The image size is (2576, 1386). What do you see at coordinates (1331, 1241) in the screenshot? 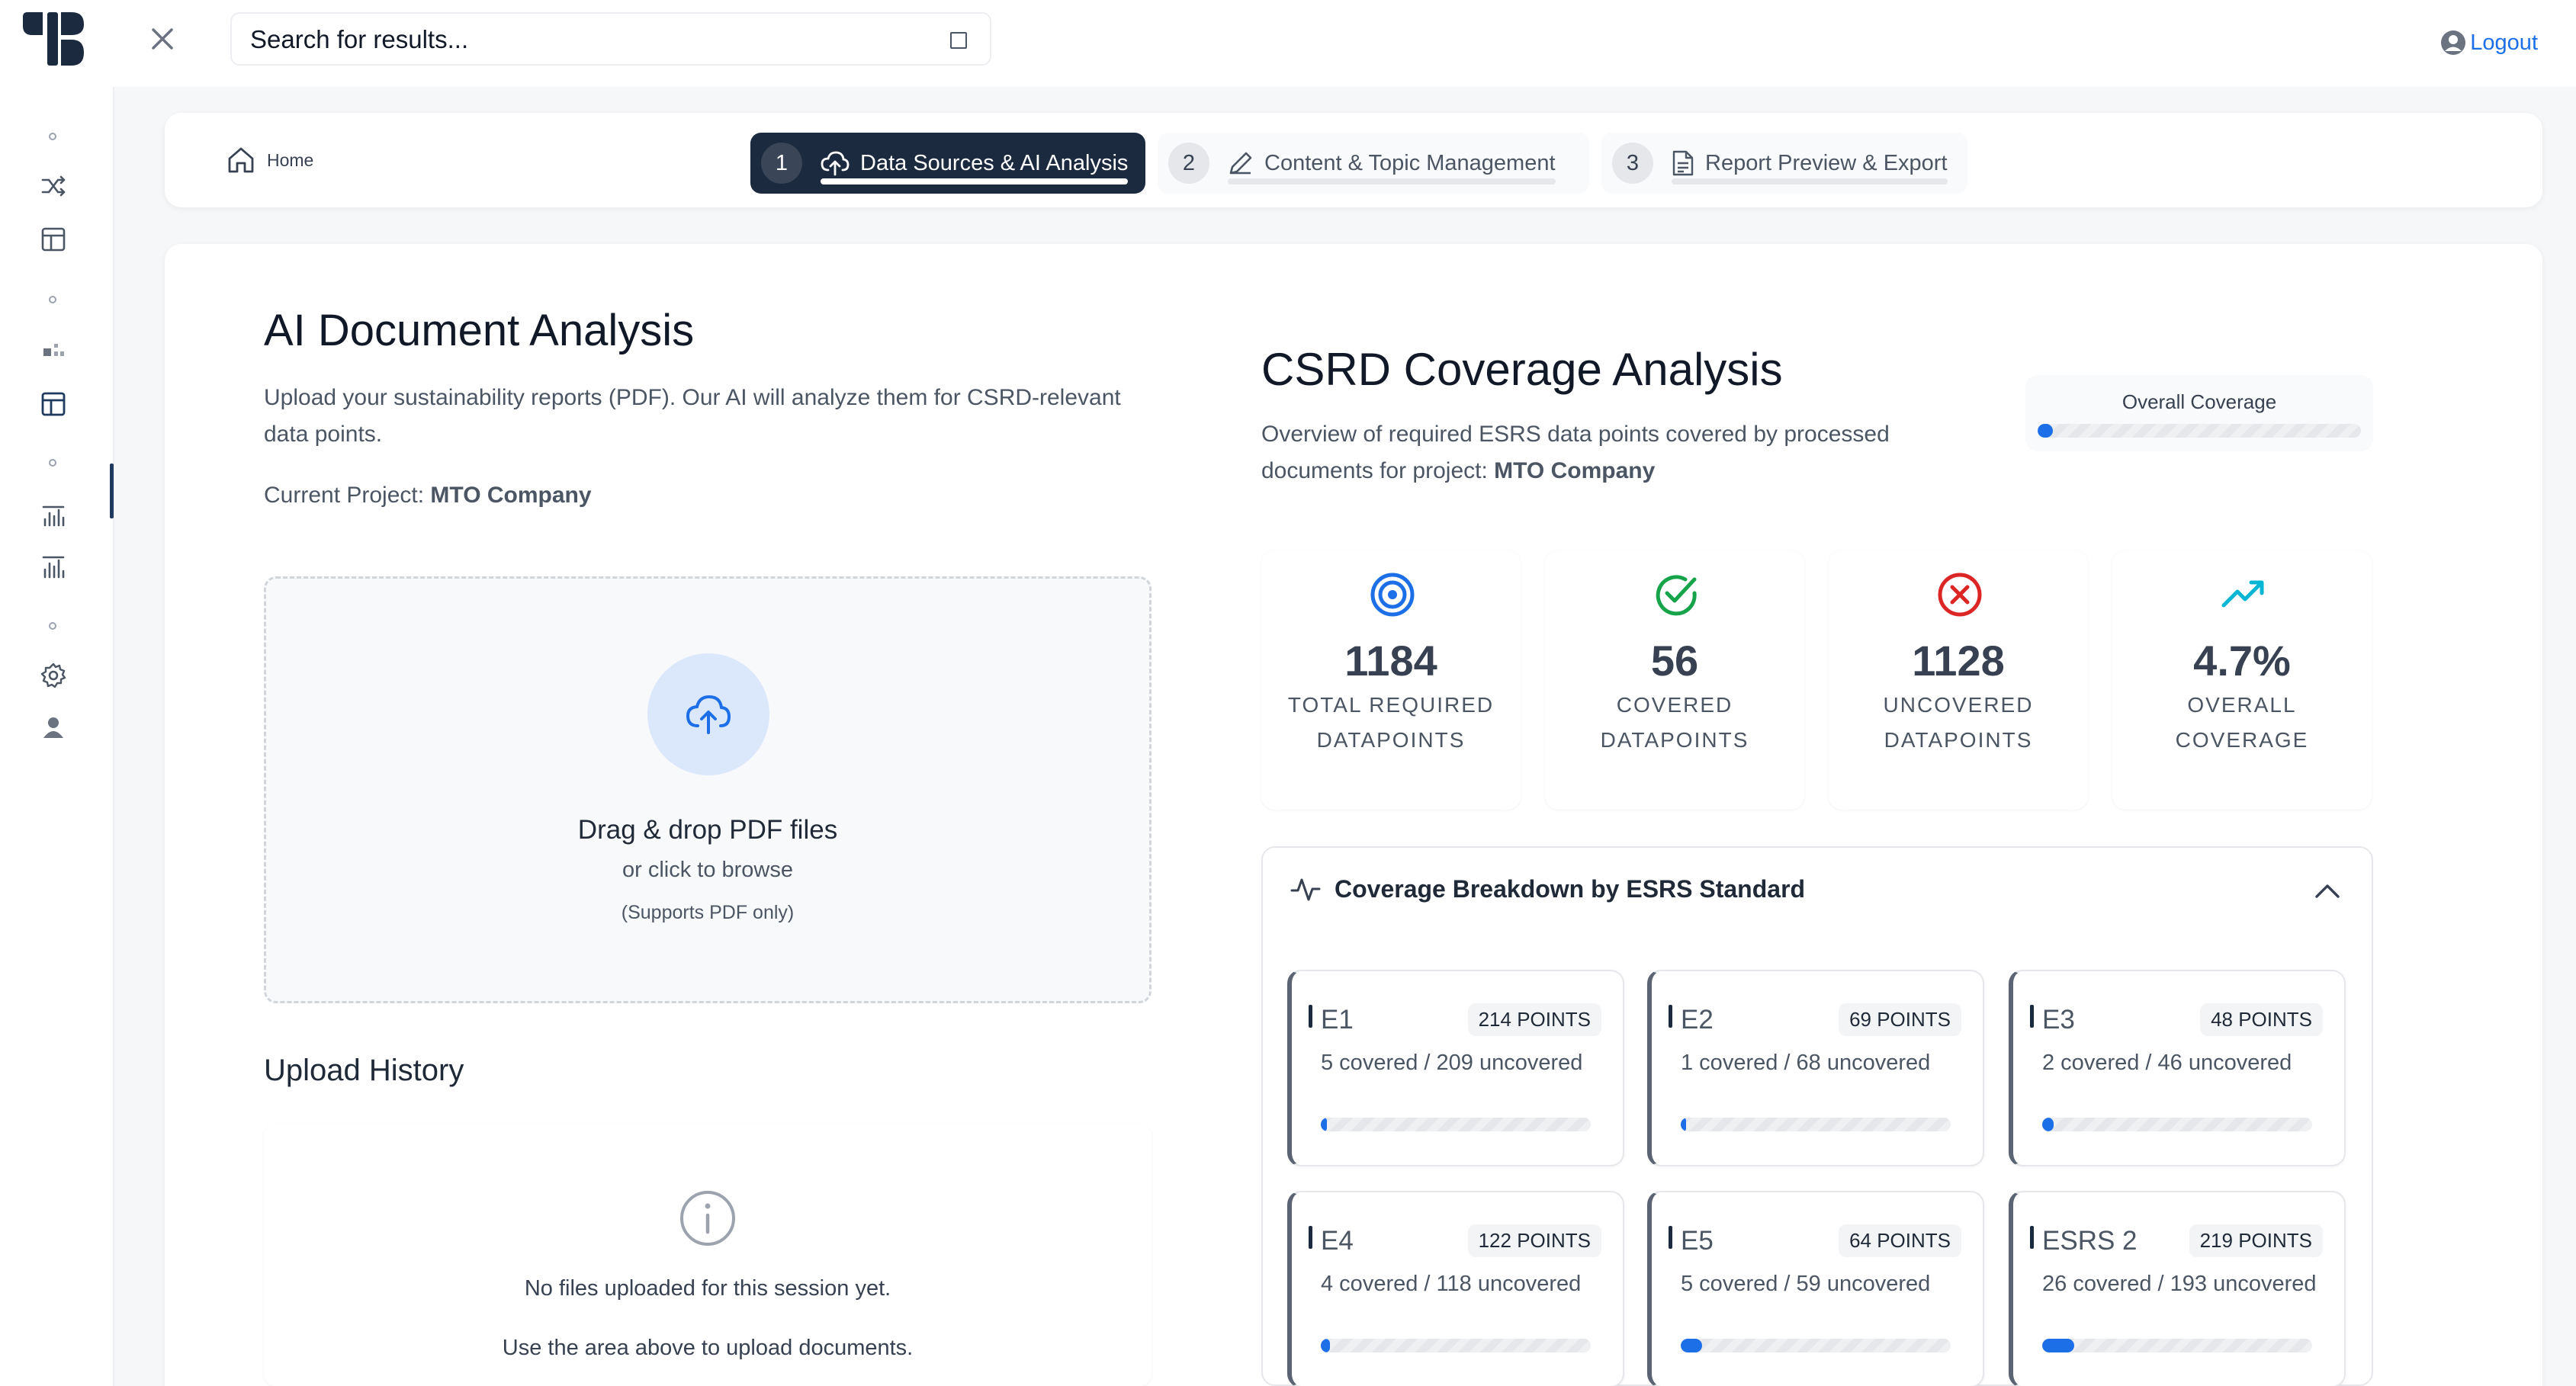
I see `standard-code: E4` at bounding box center [1331, 1241].